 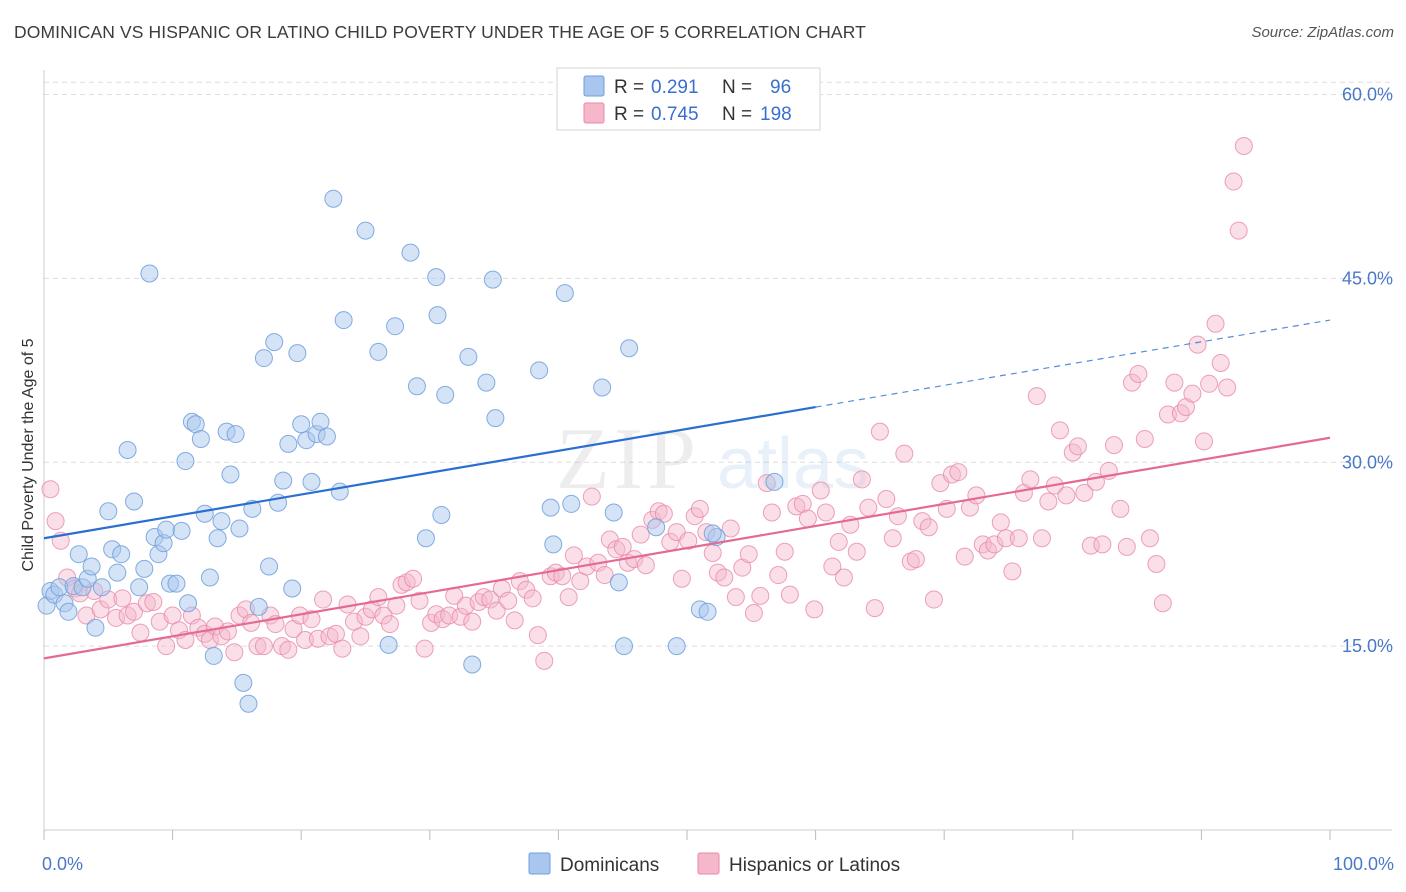 I want to click on y-tick-label-0: 15.0%, so click(x=1367, y=646).